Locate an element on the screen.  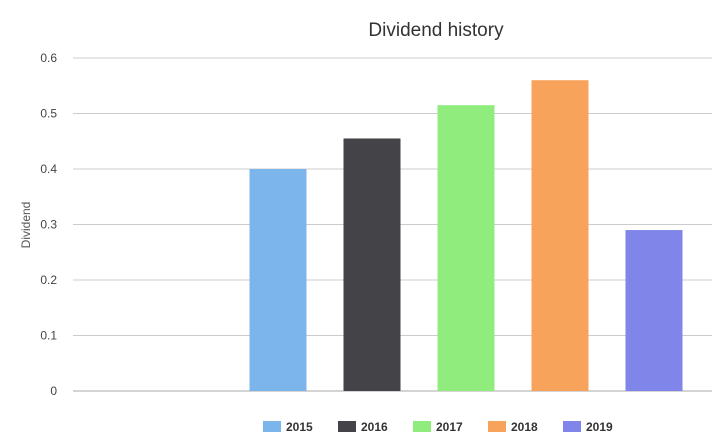
y-tick-label-6: 0.6 is located at coordinates (48, 58).